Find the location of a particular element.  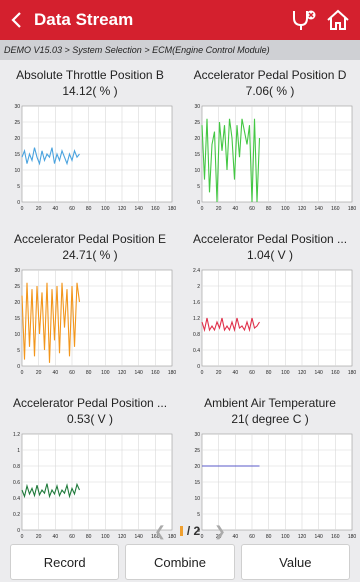

y-tick-label: 1 is located at coordinates (18, 451).